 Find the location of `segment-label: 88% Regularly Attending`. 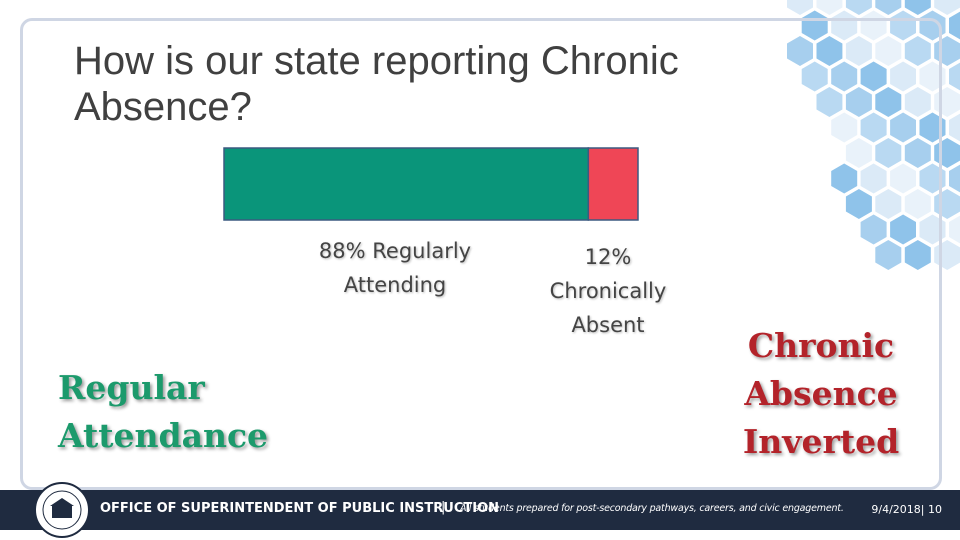

segment-label: 88% Regularly Attending is located at coordinates (395, 268).